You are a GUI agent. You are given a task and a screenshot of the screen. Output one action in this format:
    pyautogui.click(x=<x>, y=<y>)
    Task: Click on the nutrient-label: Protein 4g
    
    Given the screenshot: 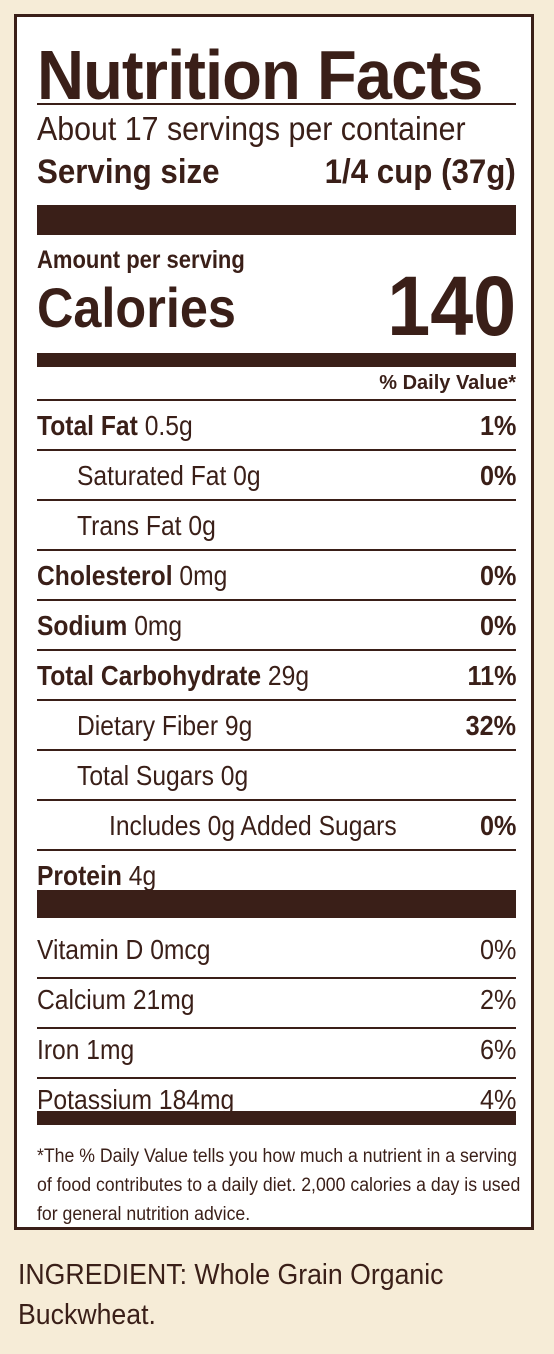 What is the action you would take?
    pyautogui.click(x=96, y=876)
    